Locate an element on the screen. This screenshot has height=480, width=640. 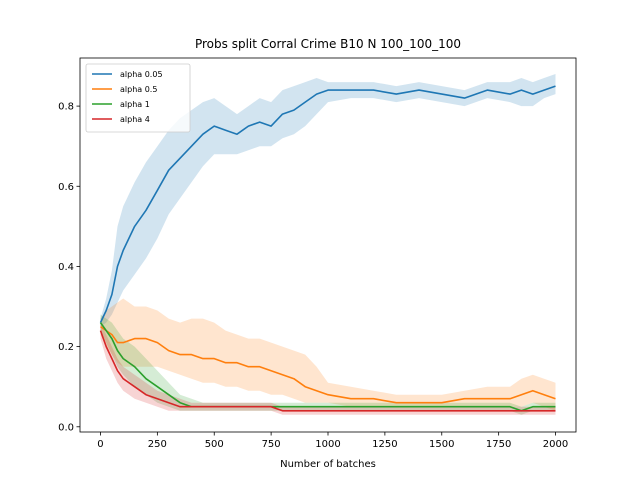
y-tick-label: 0.2 is located at coordinates (66, 347).